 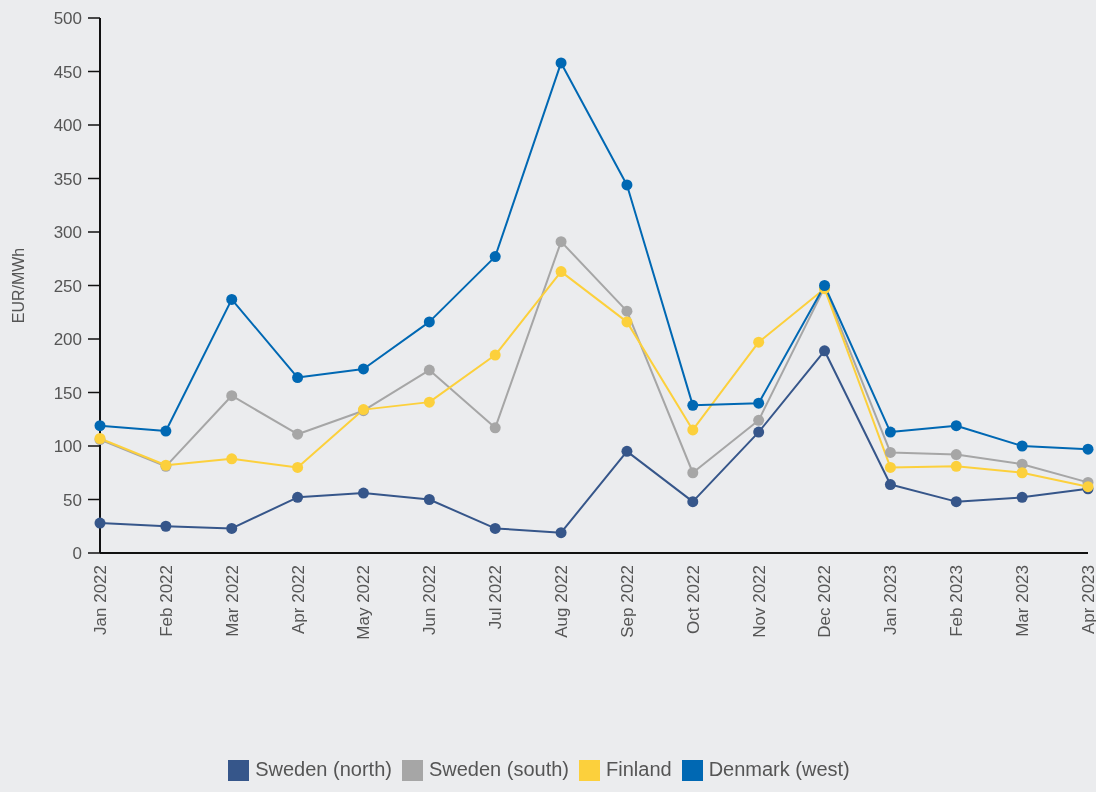 What do you see at coordinates (693, 599) in the screenshot?
I see `x-tick-label: Oct 2022` at bounding box center [693, 599].